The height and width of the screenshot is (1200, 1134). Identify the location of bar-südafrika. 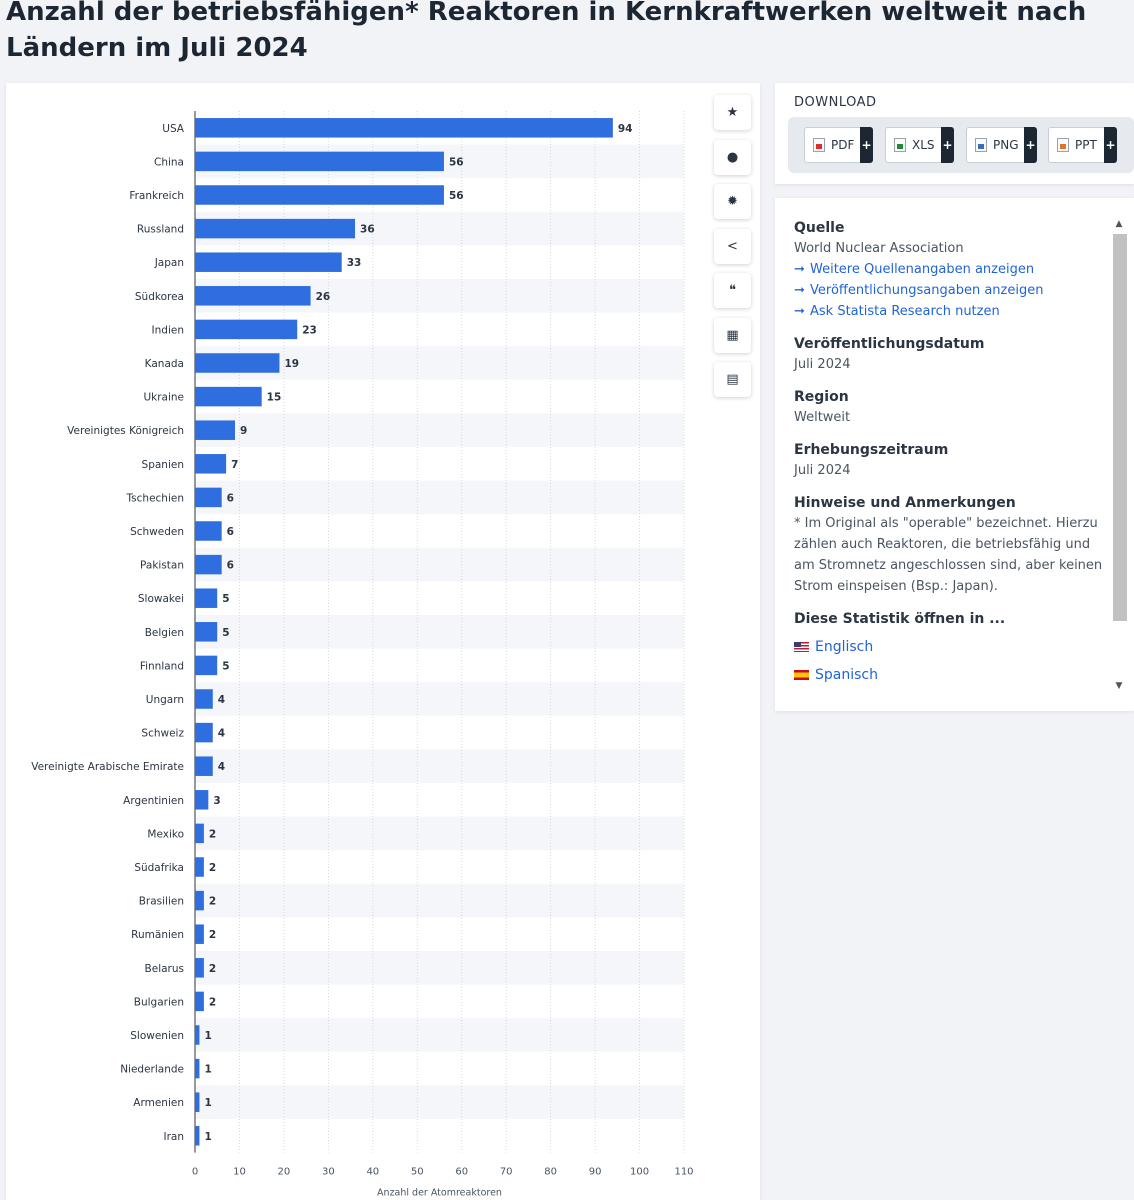
(199, 867).